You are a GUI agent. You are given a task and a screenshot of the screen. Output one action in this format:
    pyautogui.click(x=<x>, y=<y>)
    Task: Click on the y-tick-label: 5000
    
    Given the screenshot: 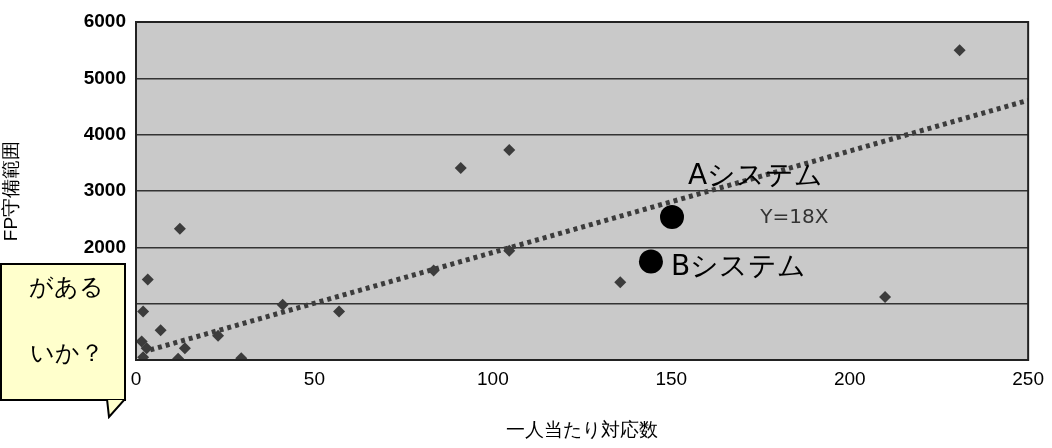 What is the action you would take?
    pyautogui.click(x=104, y=77)
    